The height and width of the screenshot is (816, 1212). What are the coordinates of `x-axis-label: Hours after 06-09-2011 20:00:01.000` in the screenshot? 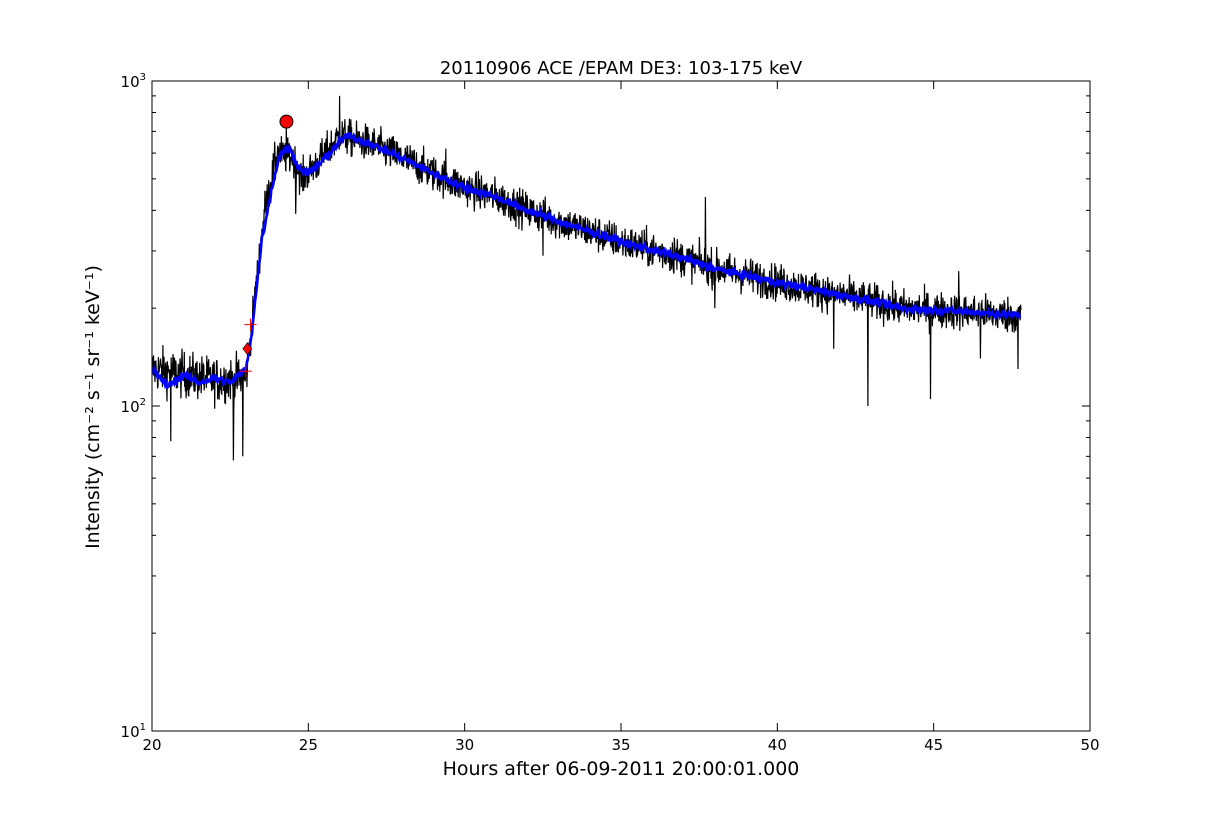 It's located at (621, 769).